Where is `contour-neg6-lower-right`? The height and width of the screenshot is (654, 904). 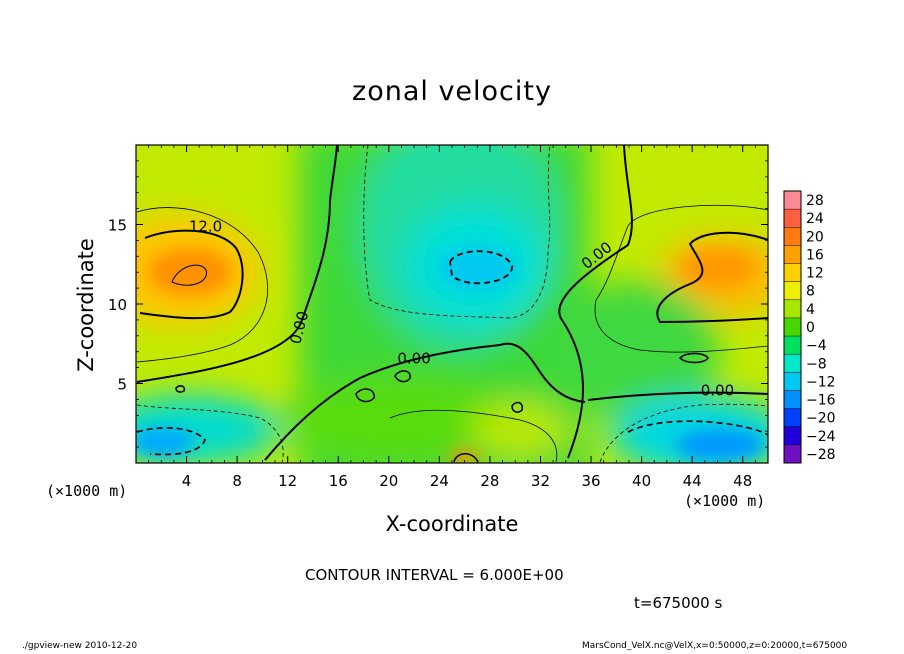
contour-neg6-lower-right is located at coordinates (683, 433).